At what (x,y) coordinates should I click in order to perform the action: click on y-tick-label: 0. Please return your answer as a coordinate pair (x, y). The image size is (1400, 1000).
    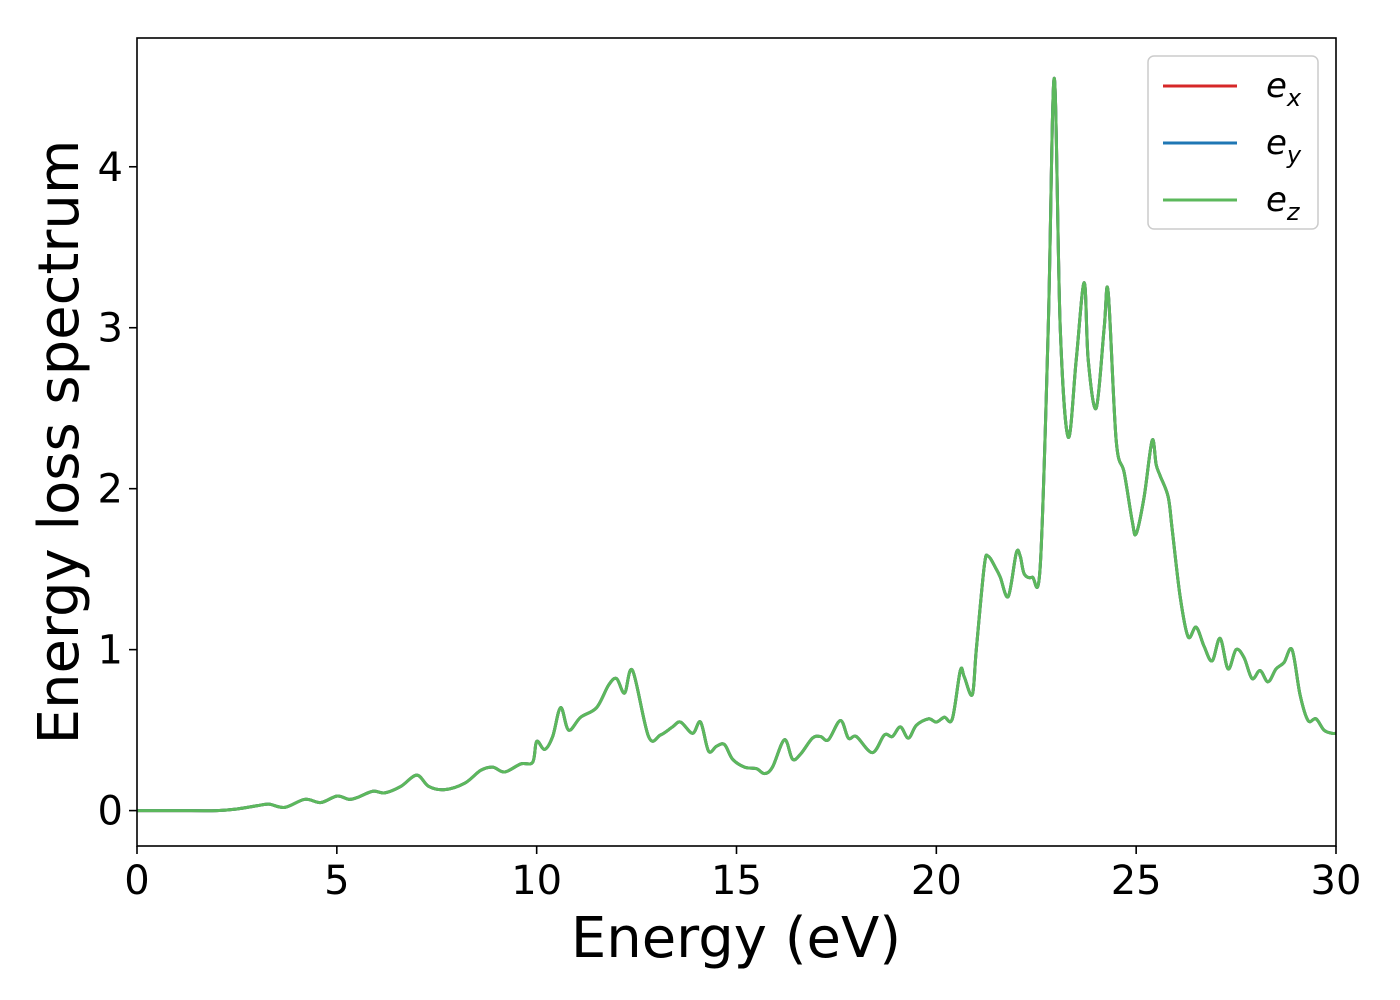
    Looking at the image, I should click on (110, 812).